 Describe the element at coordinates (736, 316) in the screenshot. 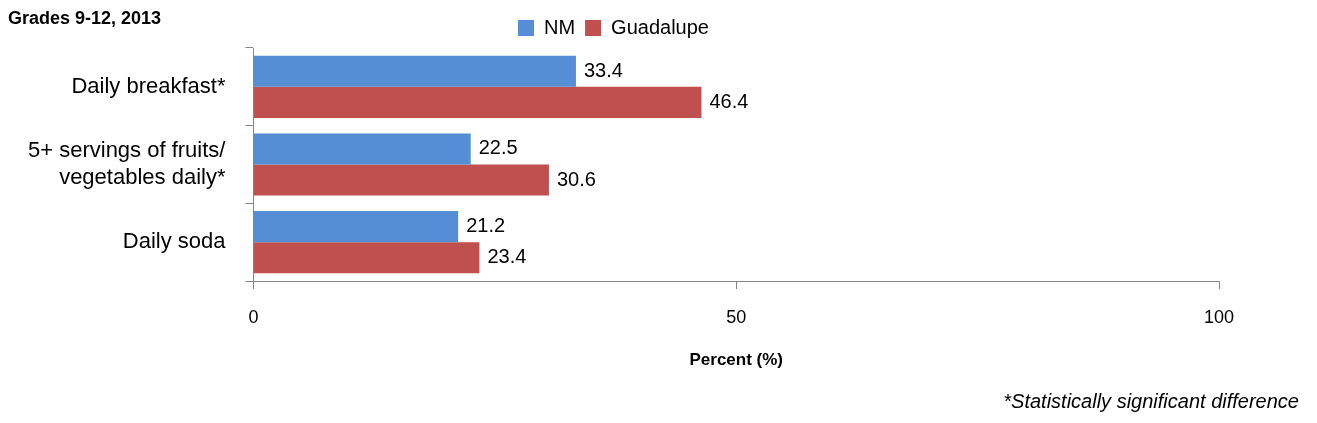

I see `x-tick-label: 50` at that location.